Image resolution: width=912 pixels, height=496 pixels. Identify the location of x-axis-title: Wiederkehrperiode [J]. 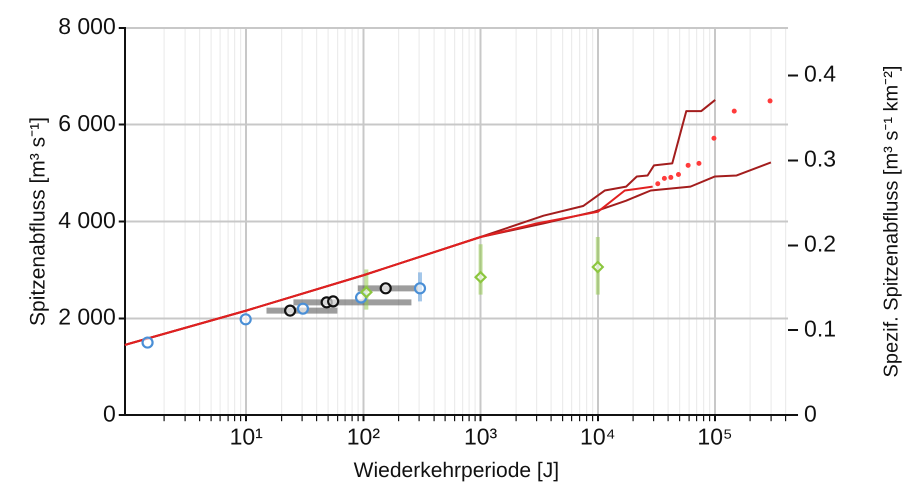
(457, 470).